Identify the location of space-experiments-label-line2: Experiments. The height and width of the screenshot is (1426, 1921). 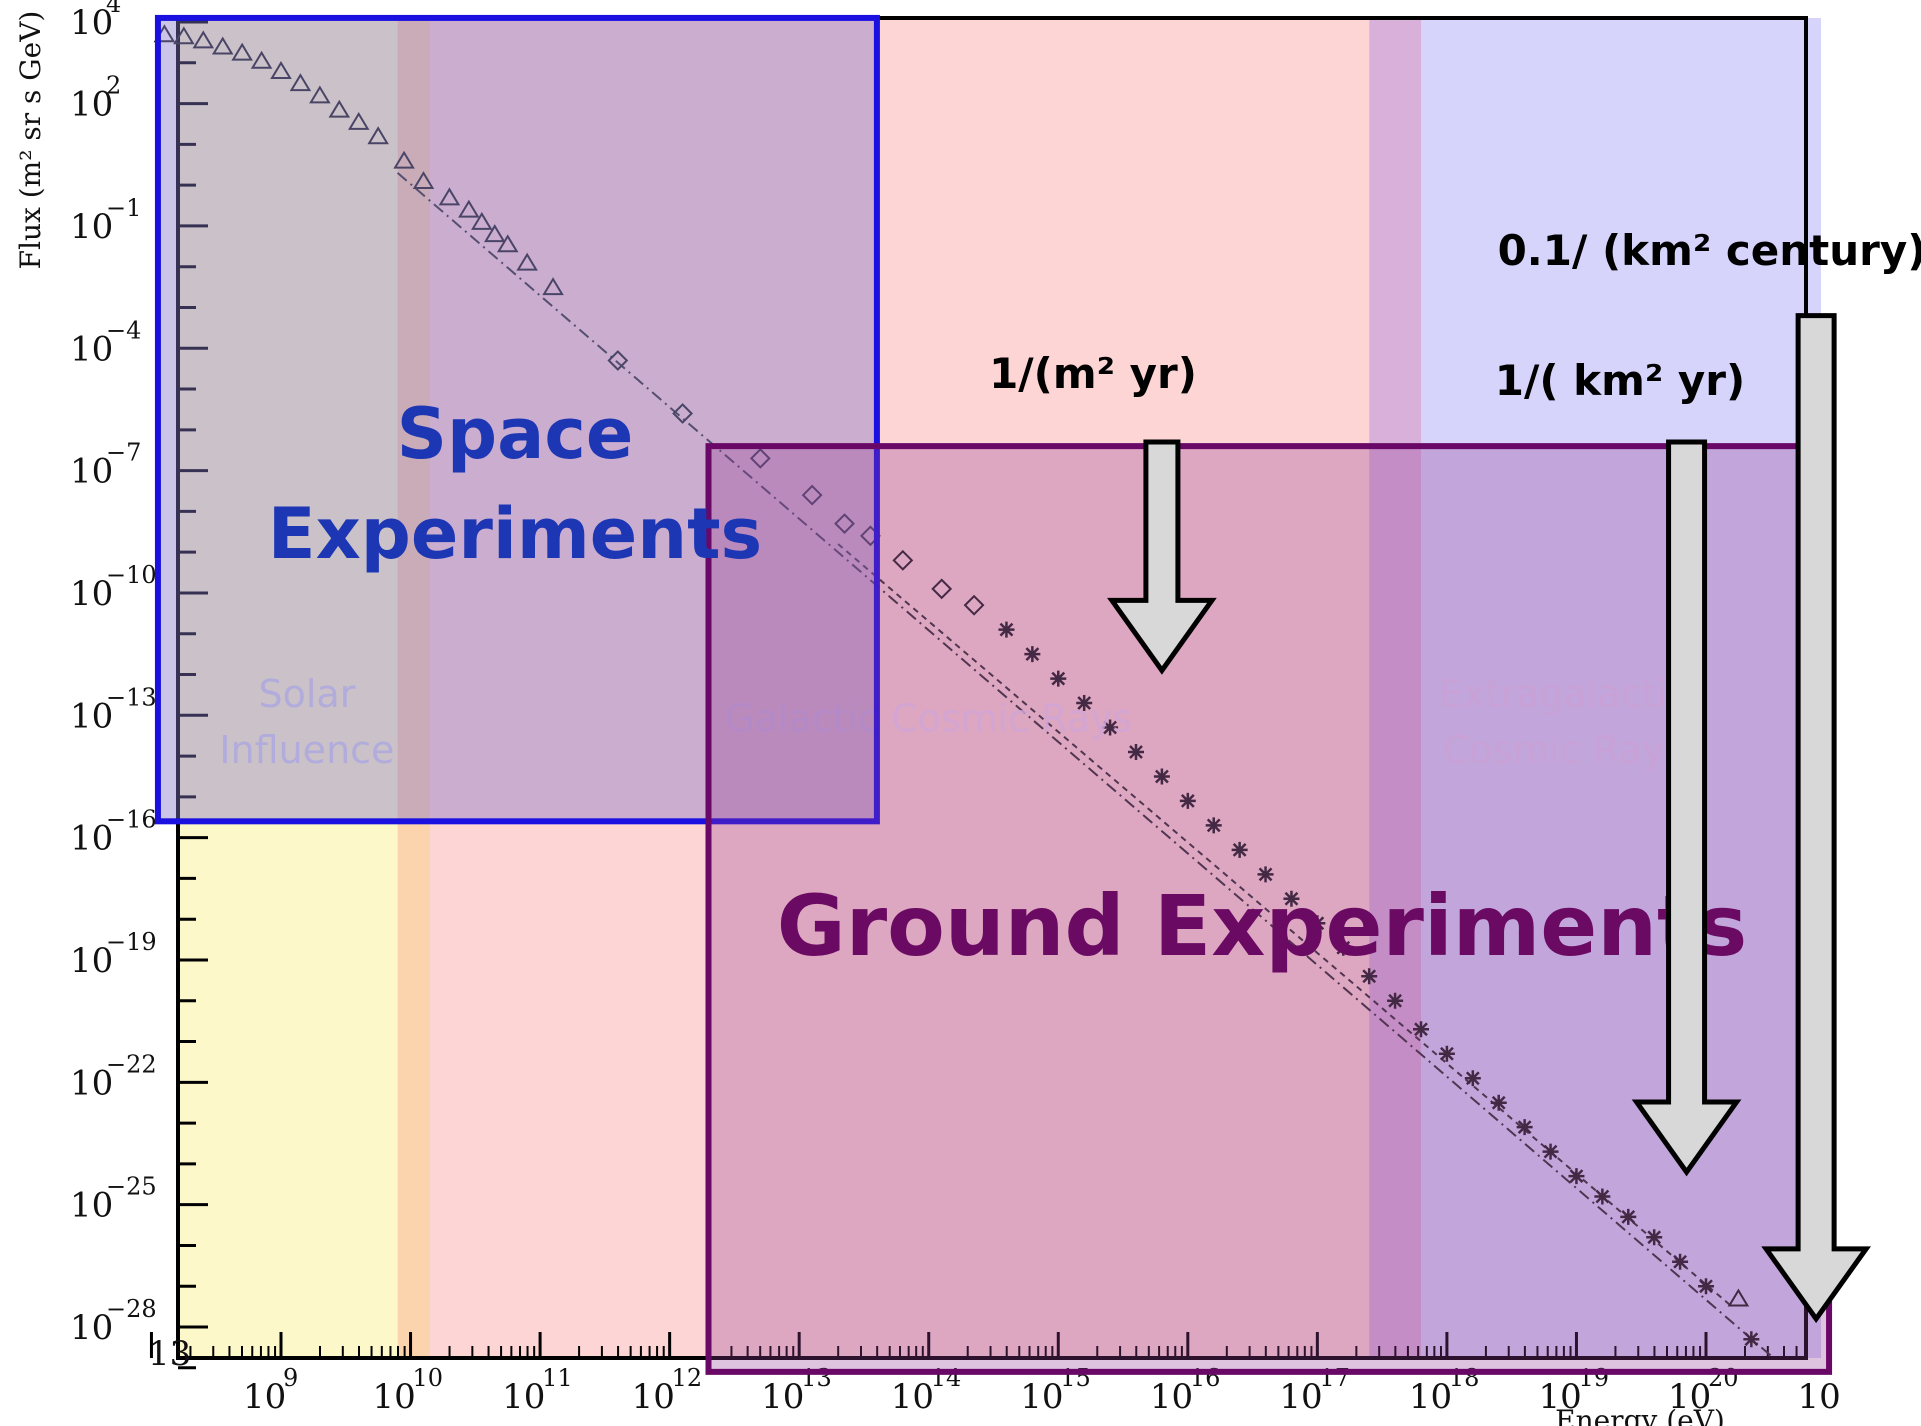
(515, 534).